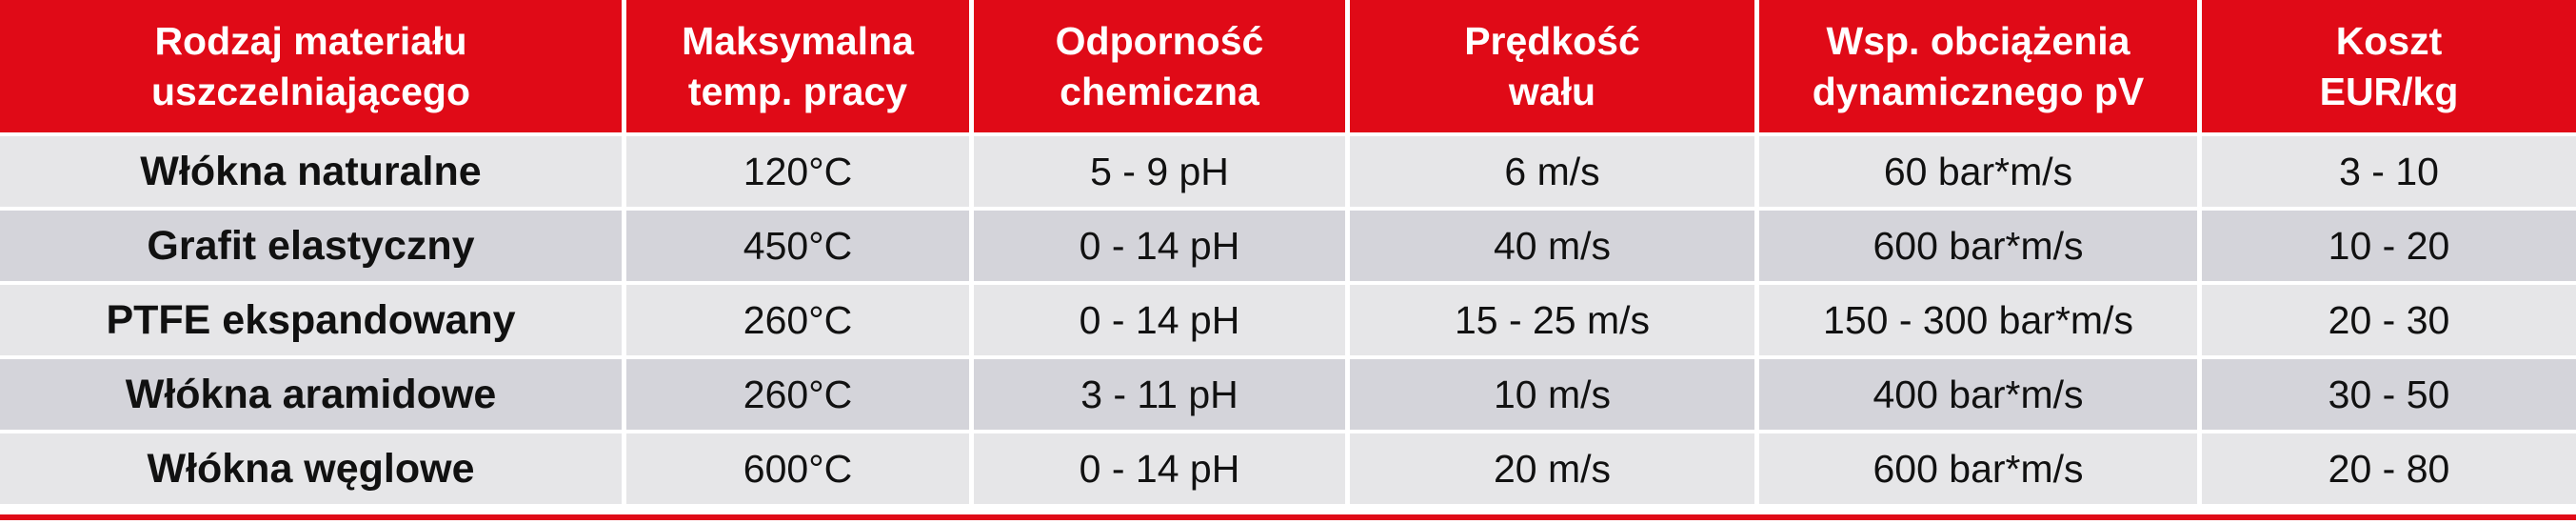  Describe the element at coordinates (1159, 172) in the screenshot. I see `chem-cell: 5 - 9 pH` at that location.